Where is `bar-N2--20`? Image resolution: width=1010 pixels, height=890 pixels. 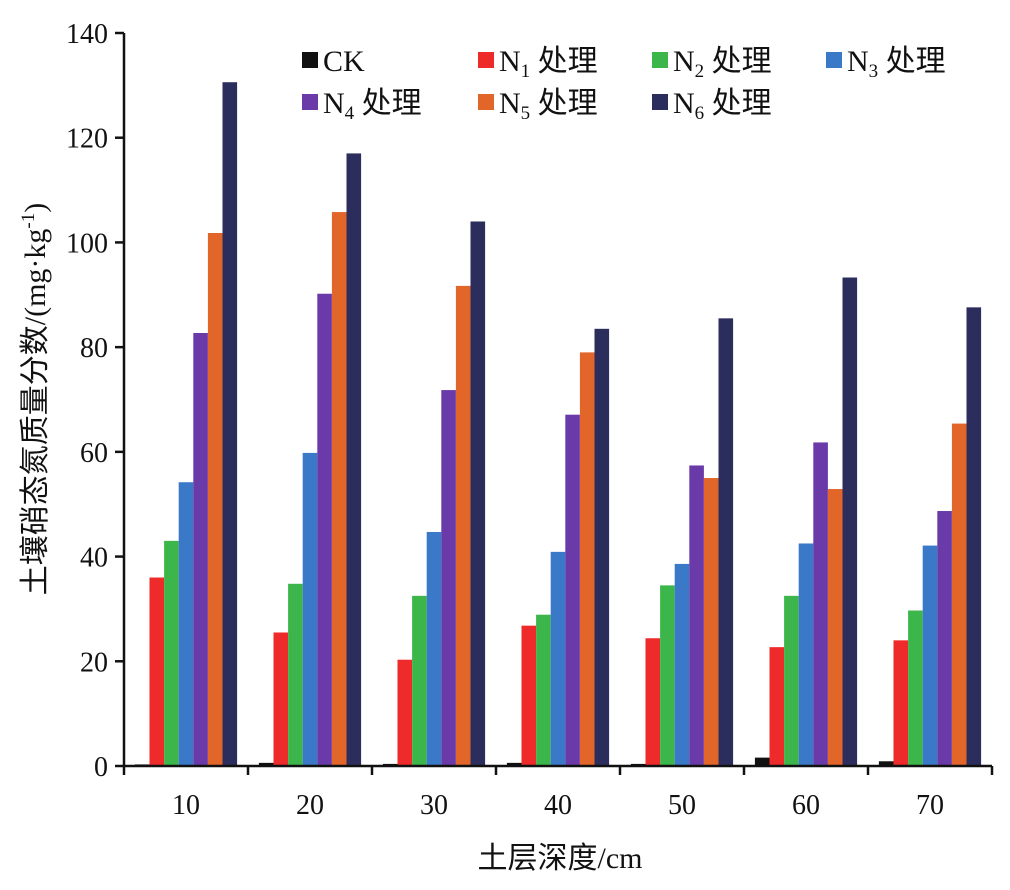 bar-N2--20 is located at coordinates (295, 674).